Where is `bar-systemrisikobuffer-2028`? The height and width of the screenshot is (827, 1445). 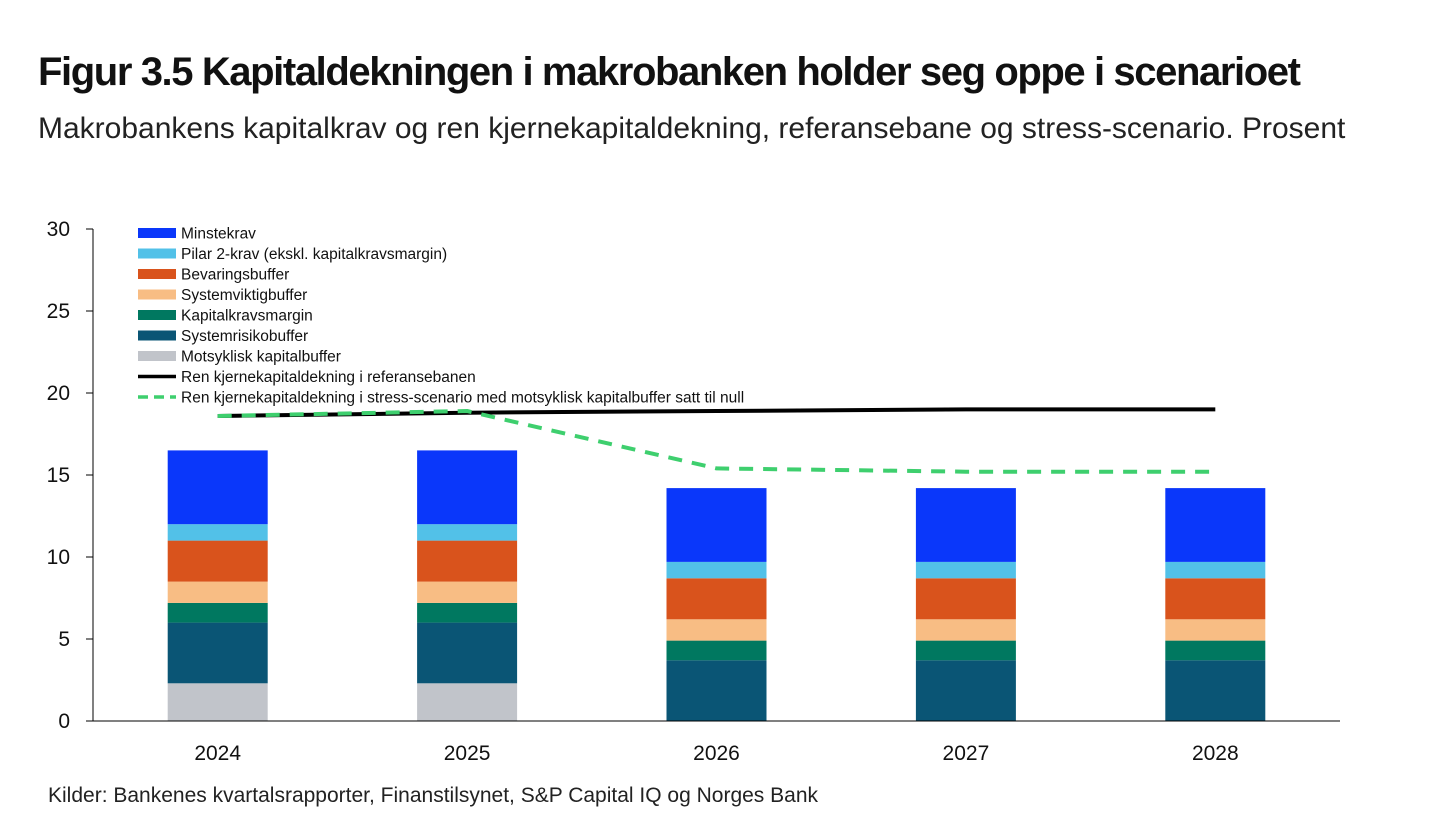
bar-systemrisikobuffer-2028 is located at coordinates (1215, 690).